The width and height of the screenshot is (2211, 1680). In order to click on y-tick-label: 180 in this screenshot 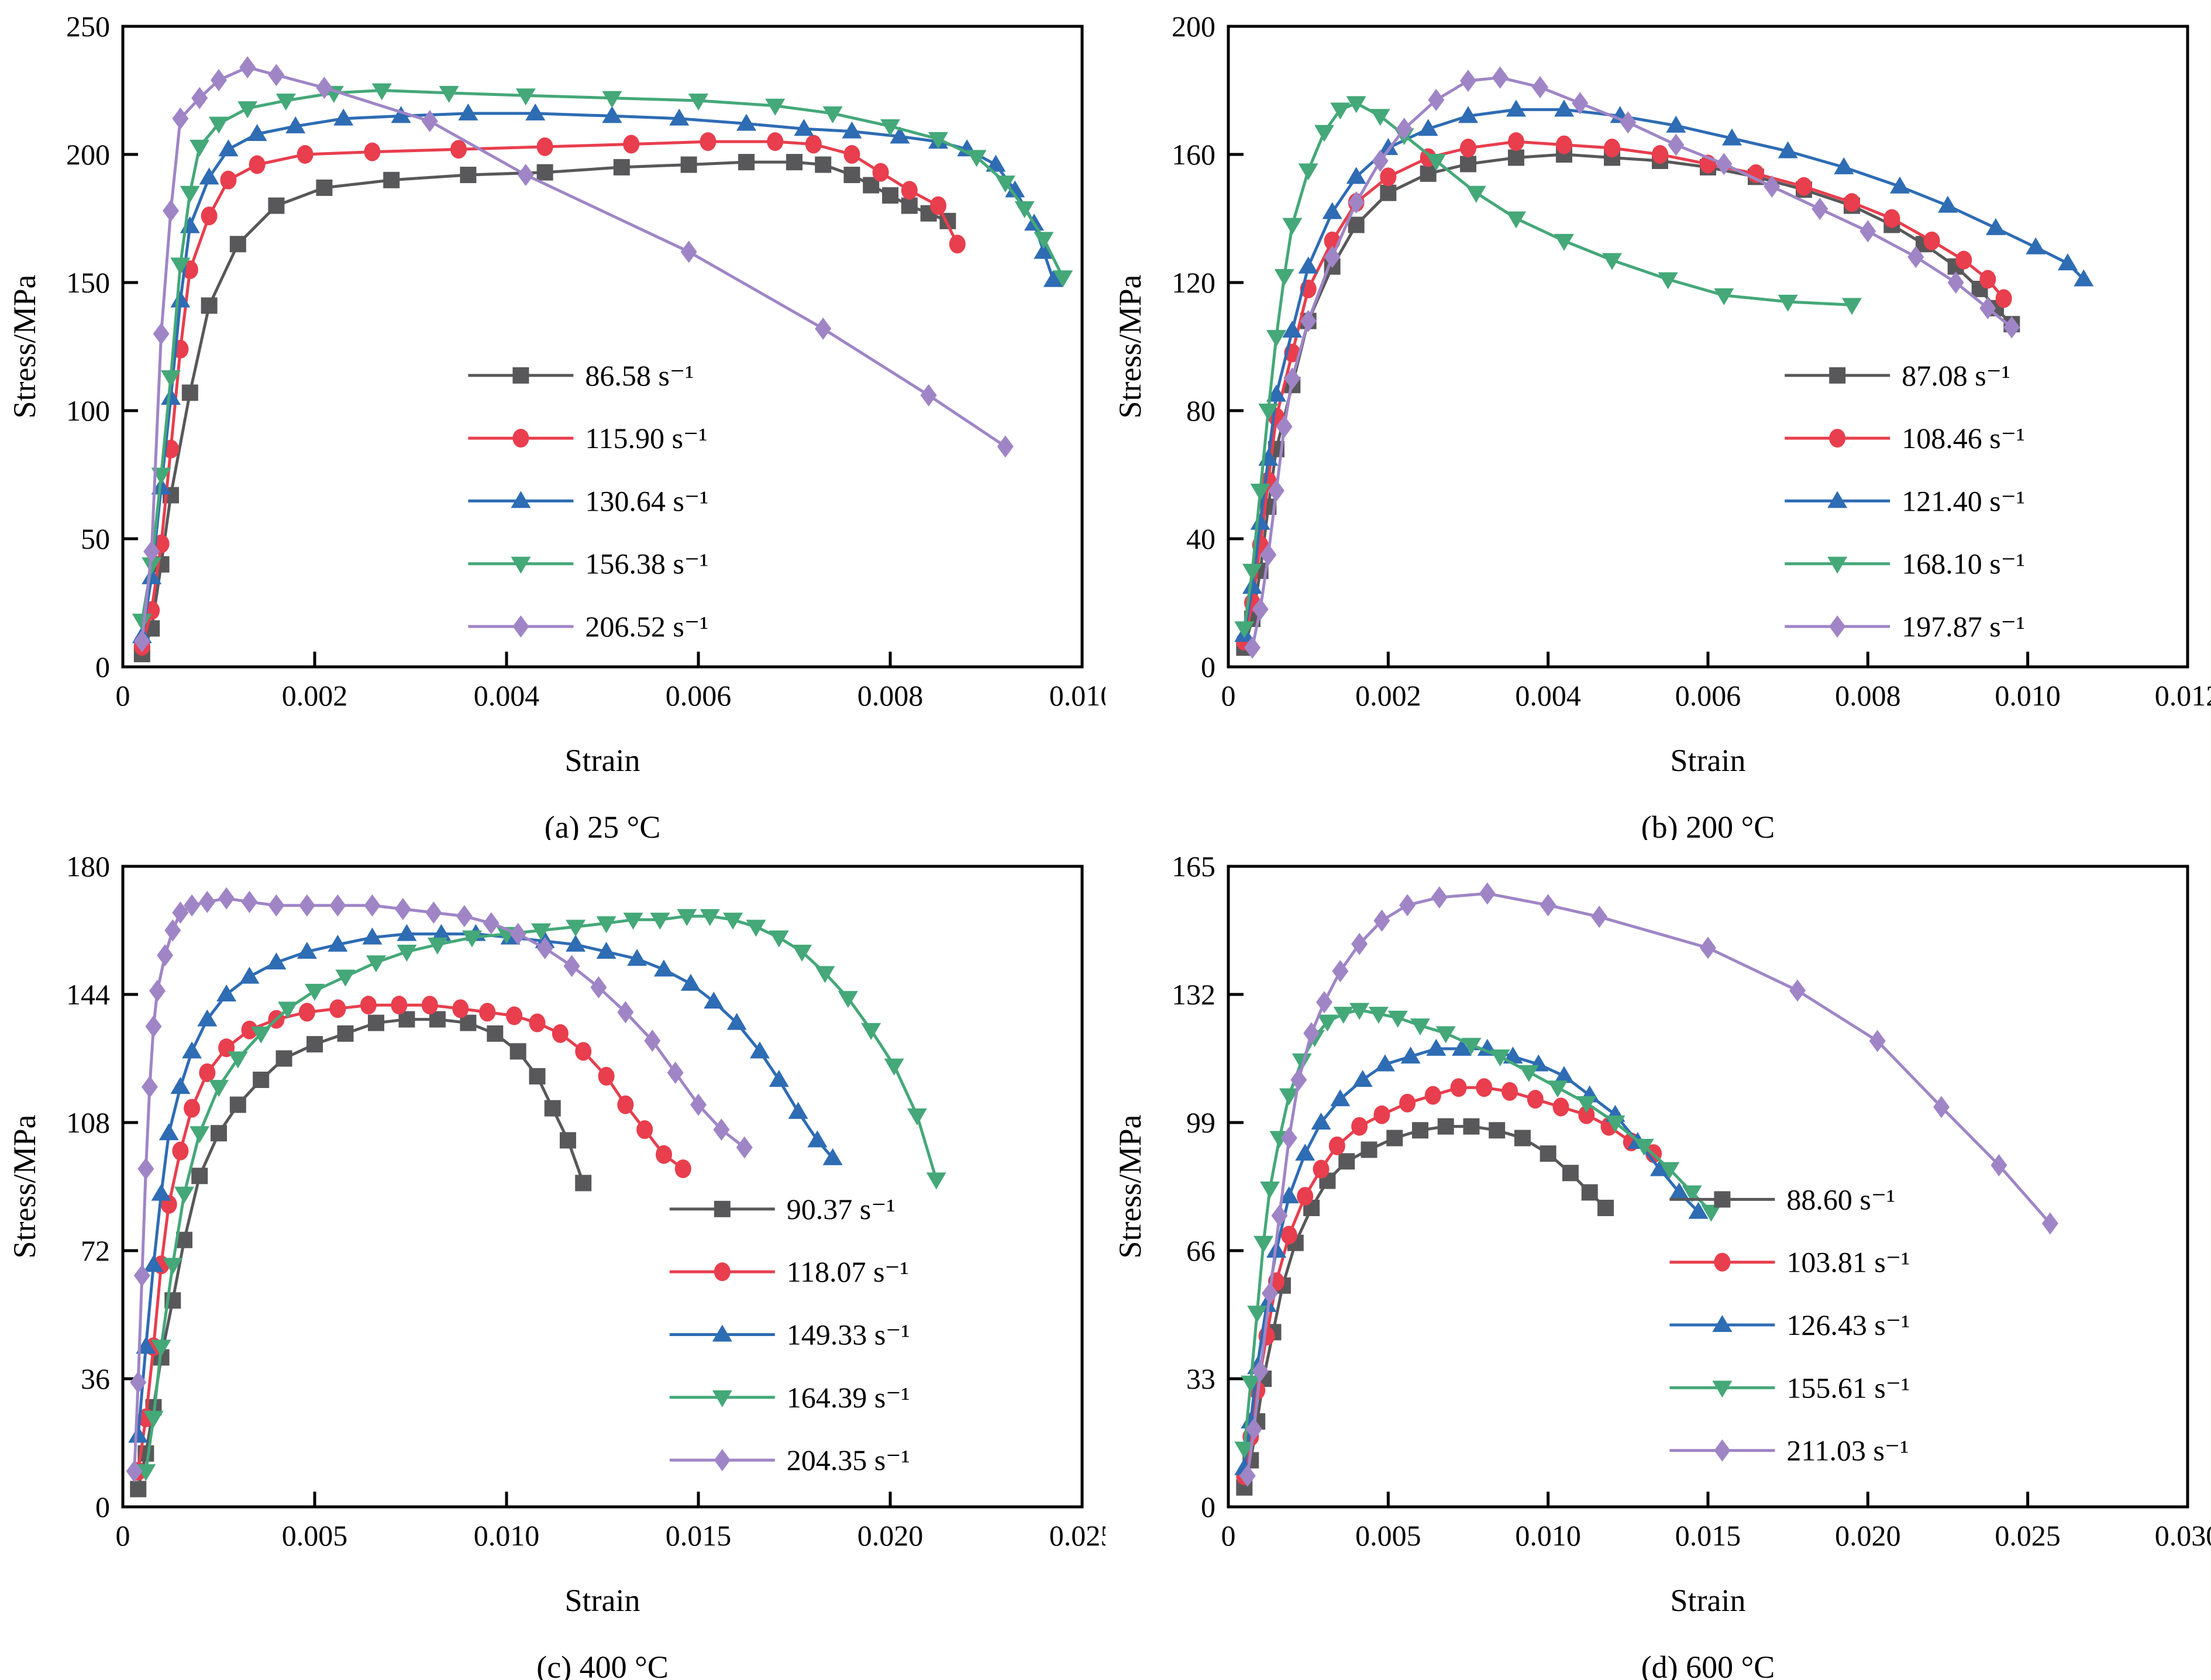, I will do `click(88, 866)`.